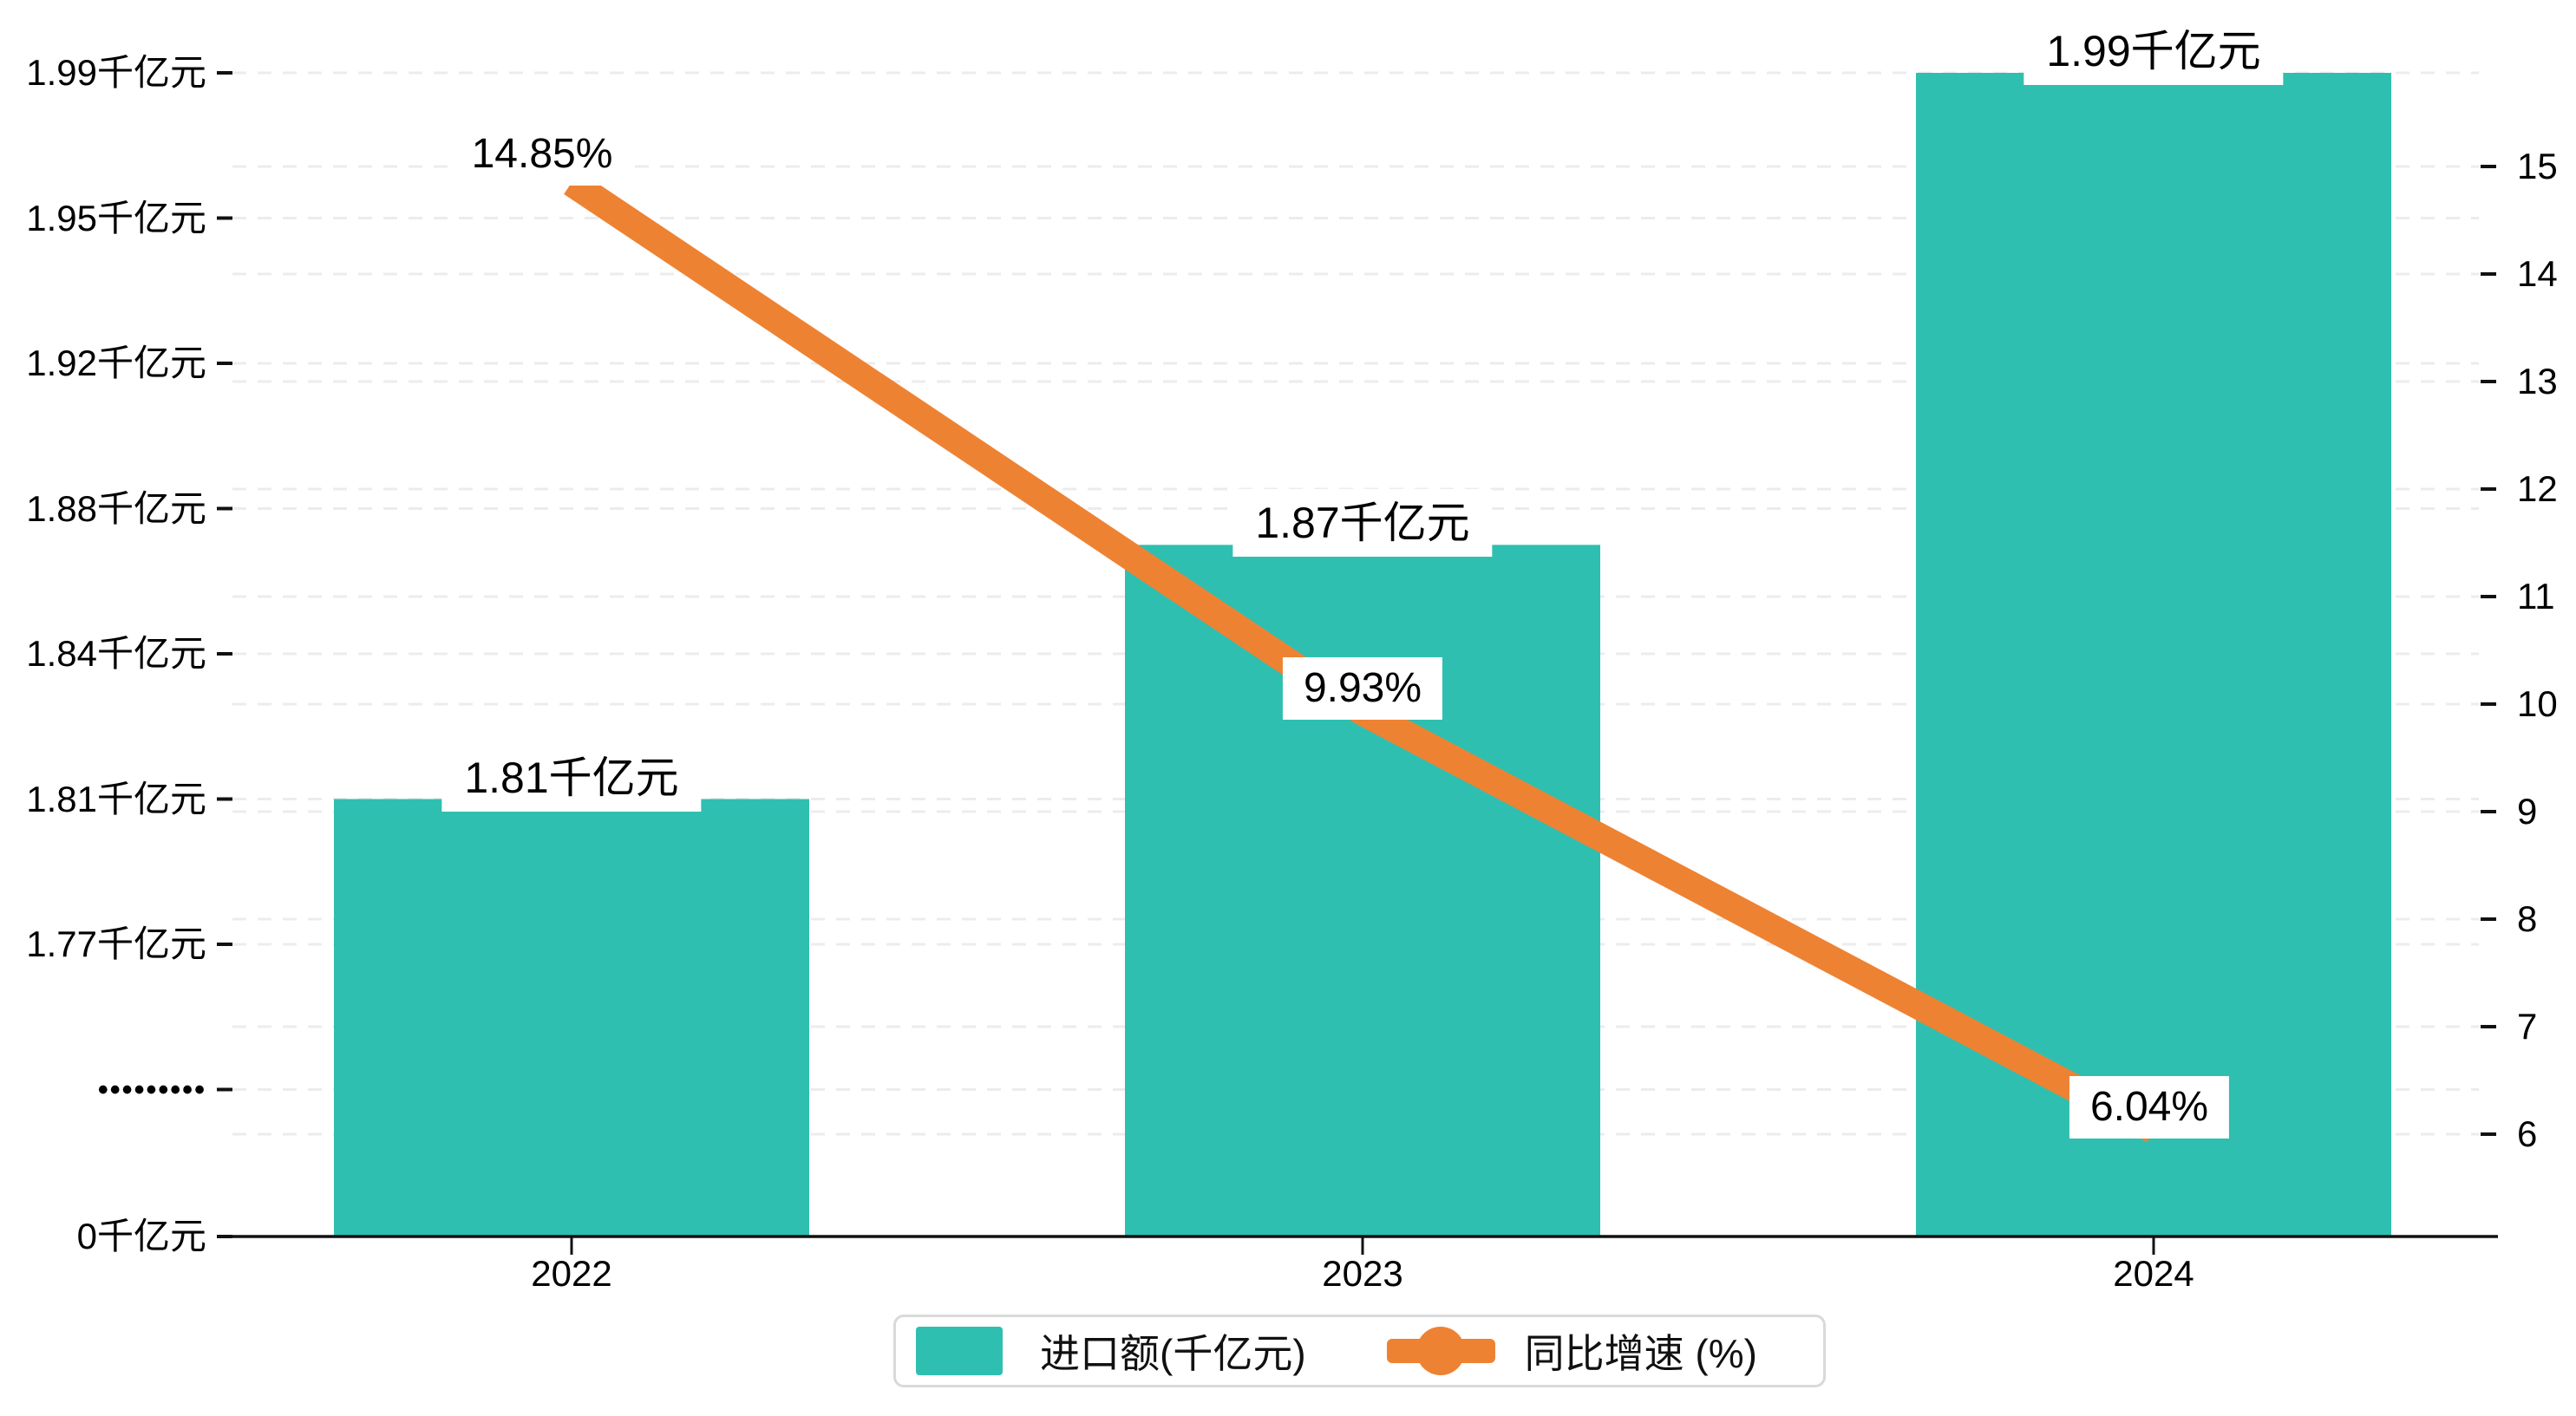 This screenshot has height=1416, width=2576. What do you see at coordinates (2527, 812) in the screenshot?
I see `right-axis-tick-label: 9` at bounding box center [2527, 812].